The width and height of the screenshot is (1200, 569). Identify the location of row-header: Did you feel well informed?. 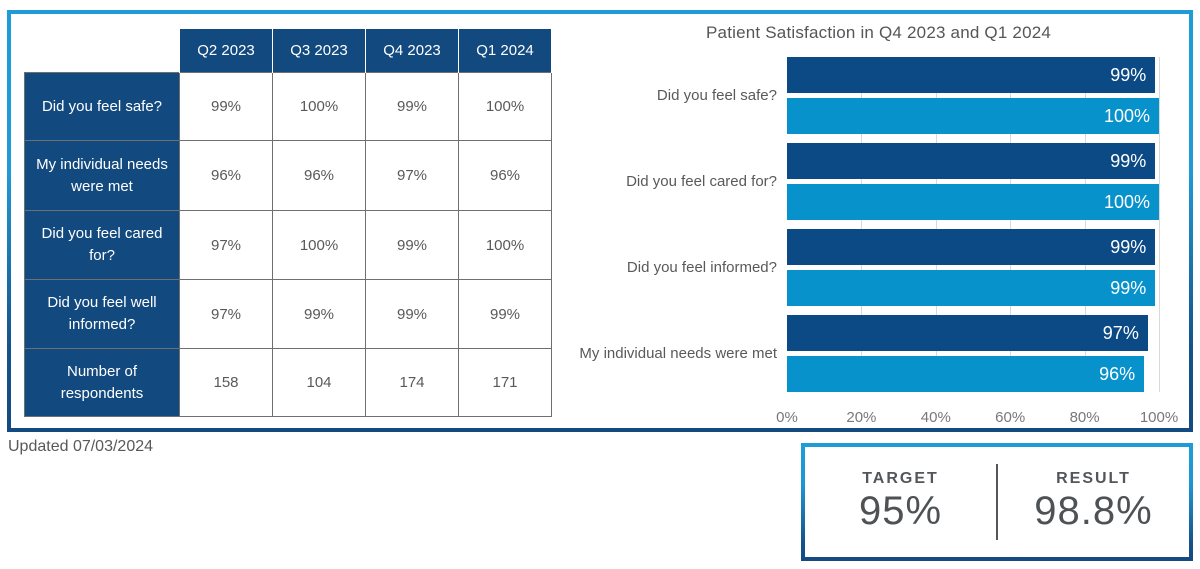
(102, 314).